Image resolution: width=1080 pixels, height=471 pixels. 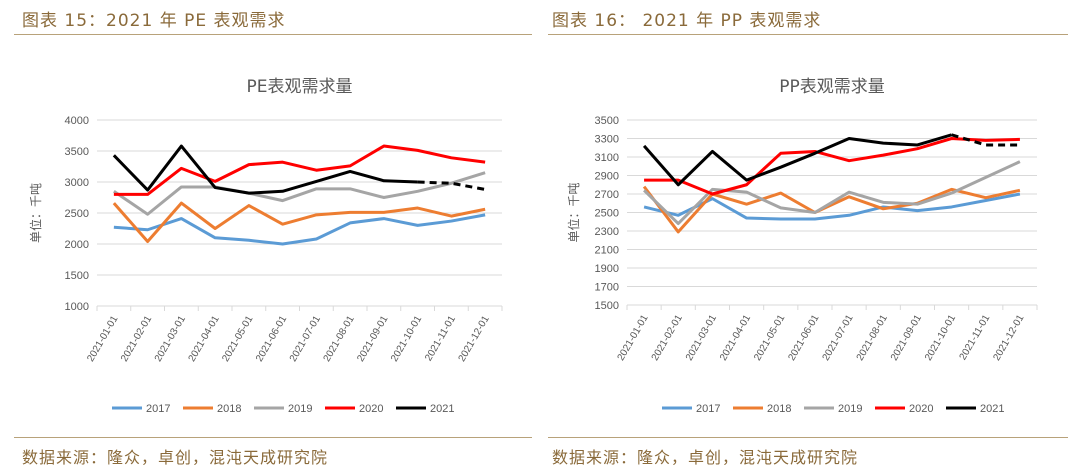 I want to click on y-tick-label: 2300, so click(x=607, y=232).